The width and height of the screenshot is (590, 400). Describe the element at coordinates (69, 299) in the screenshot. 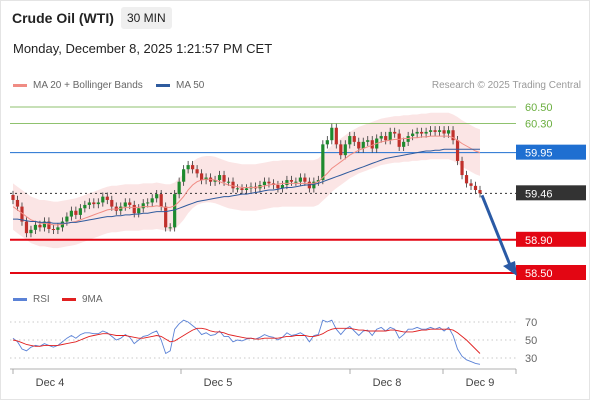

I see `ma9-swatch` at that location.